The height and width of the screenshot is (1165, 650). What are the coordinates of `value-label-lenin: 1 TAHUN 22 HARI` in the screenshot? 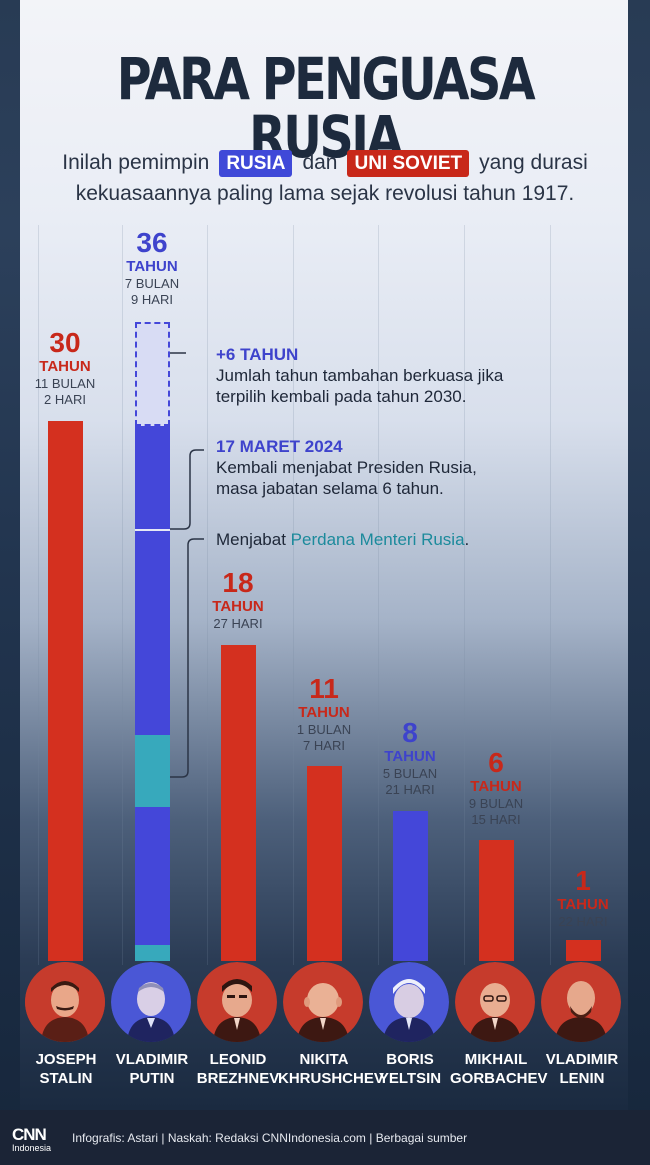 It's located at (583, 898).